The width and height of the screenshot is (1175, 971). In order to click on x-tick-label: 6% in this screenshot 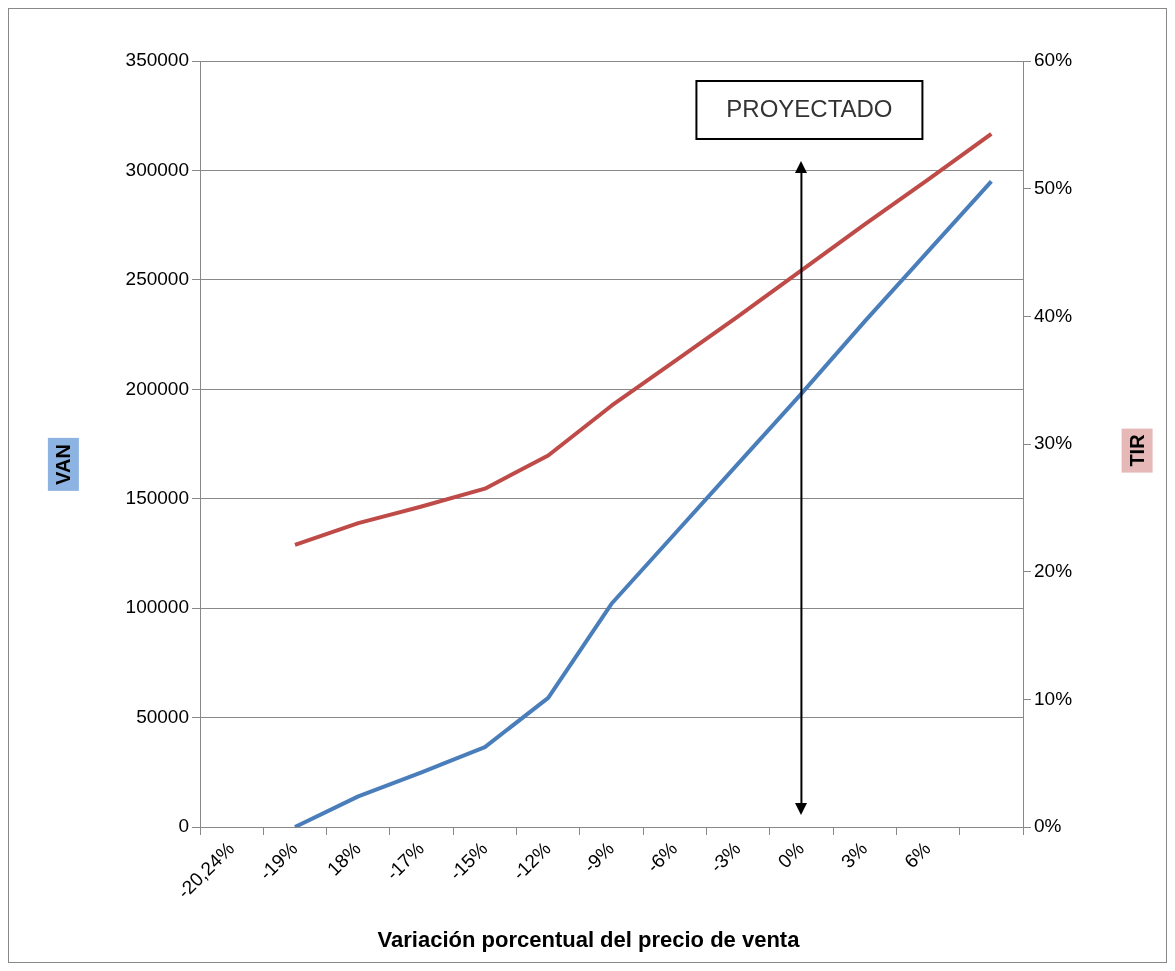, I will do `click(917, 855)`.